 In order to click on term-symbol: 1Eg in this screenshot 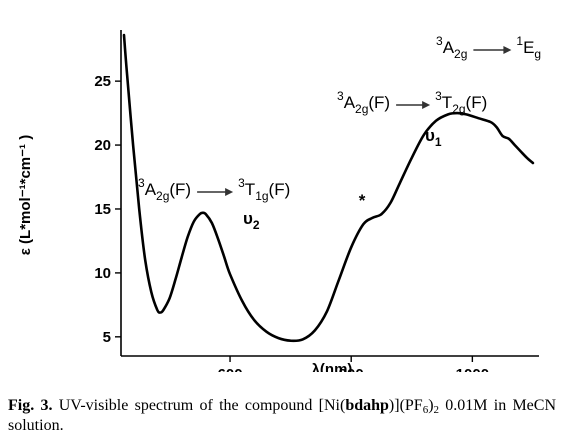, I will do `click(528, 47)`.